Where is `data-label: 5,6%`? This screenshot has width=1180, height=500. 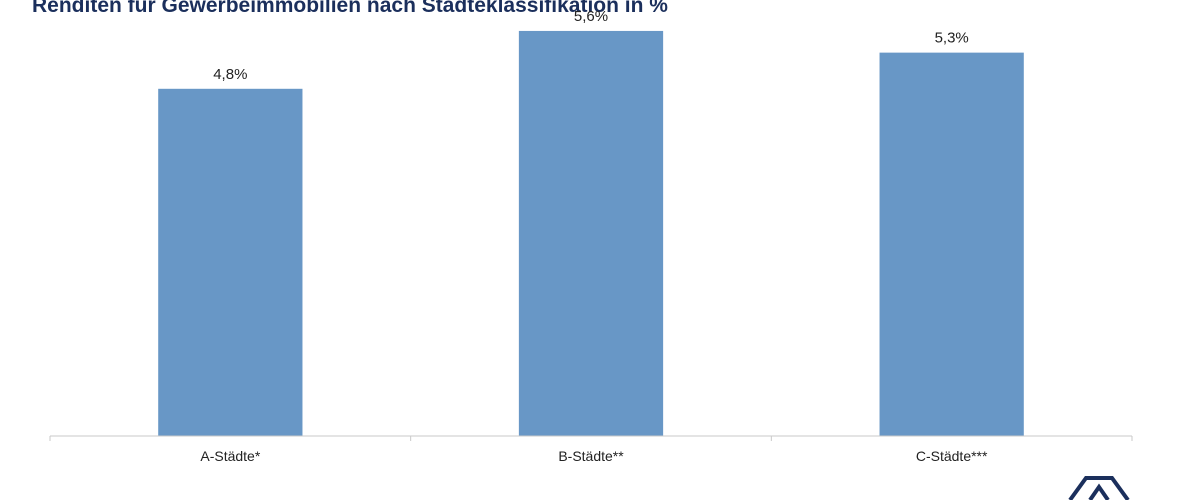 data-label: 5,6% is located at coordinates (591, 16).